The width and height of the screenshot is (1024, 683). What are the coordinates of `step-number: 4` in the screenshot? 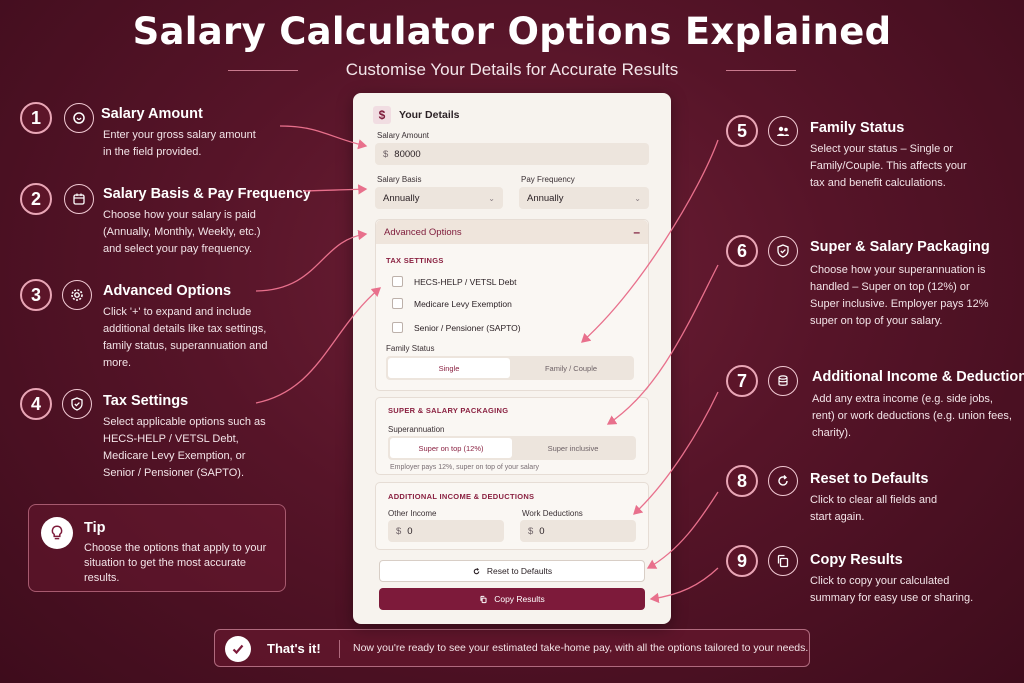 It's located at (36, 404).